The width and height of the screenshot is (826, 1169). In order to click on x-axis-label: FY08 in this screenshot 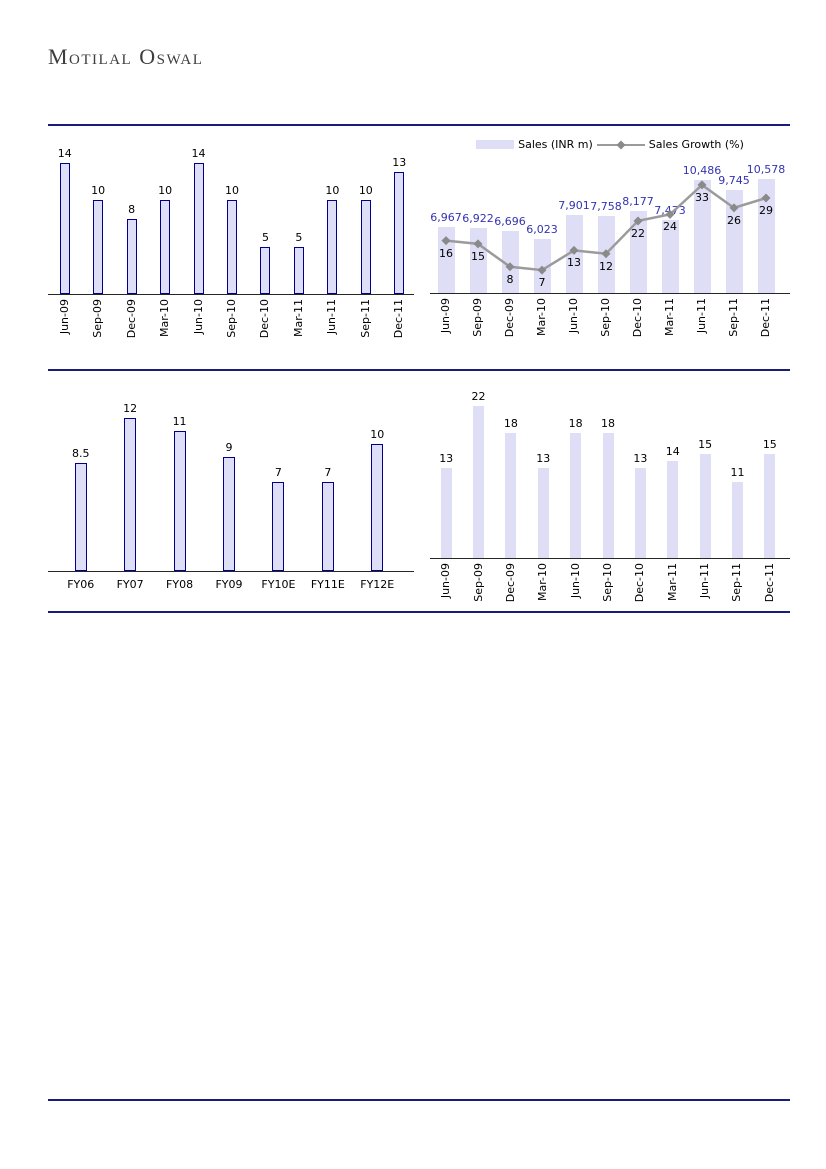, I will do `click(180, 584)`.